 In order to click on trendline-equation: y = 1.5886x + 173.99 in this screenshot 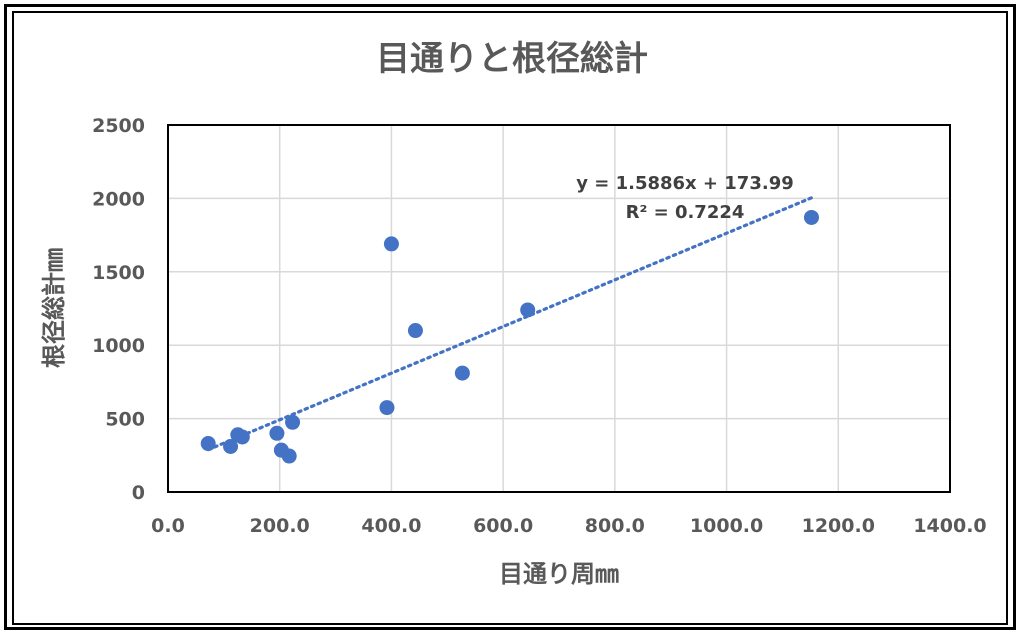, I will do `click(685, 183)`.